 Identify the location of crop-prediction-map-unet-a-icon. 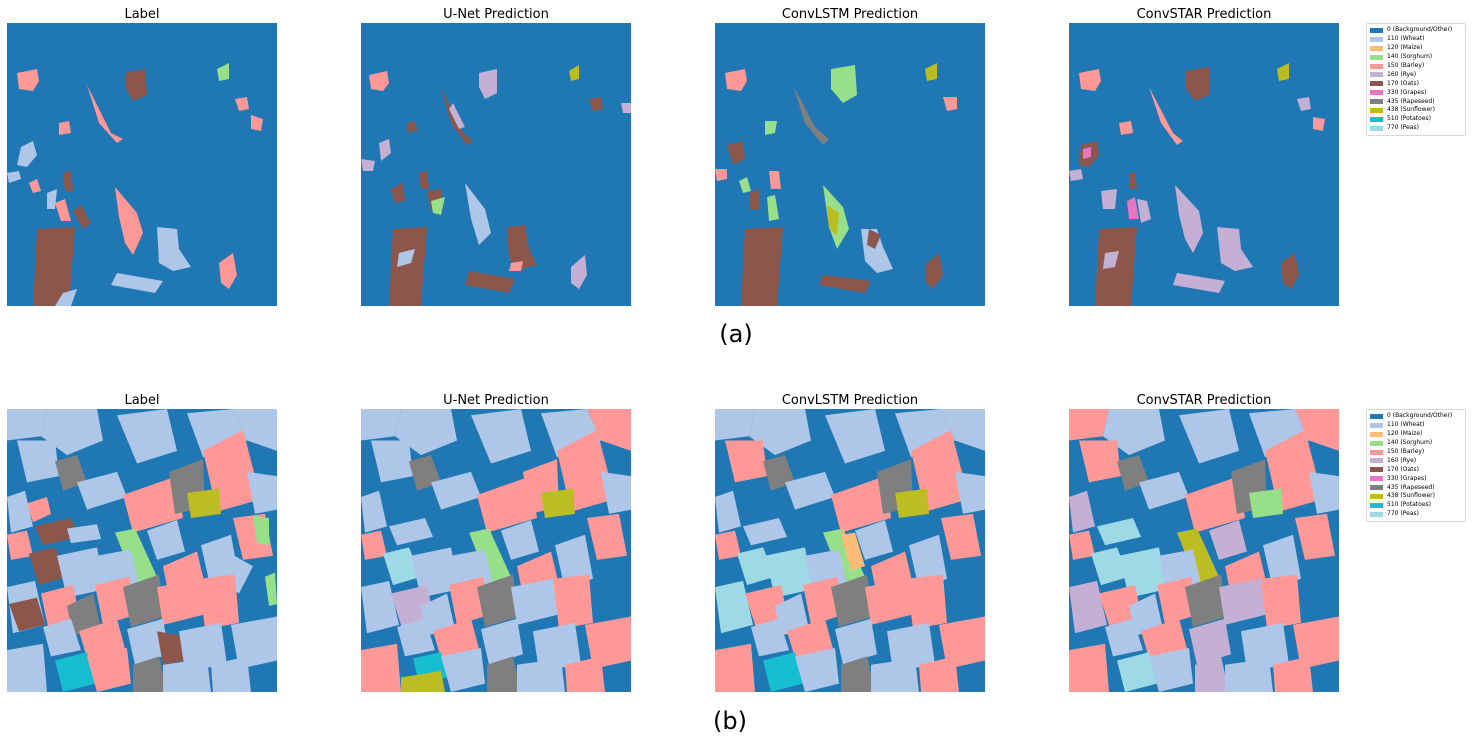
(496, 164).